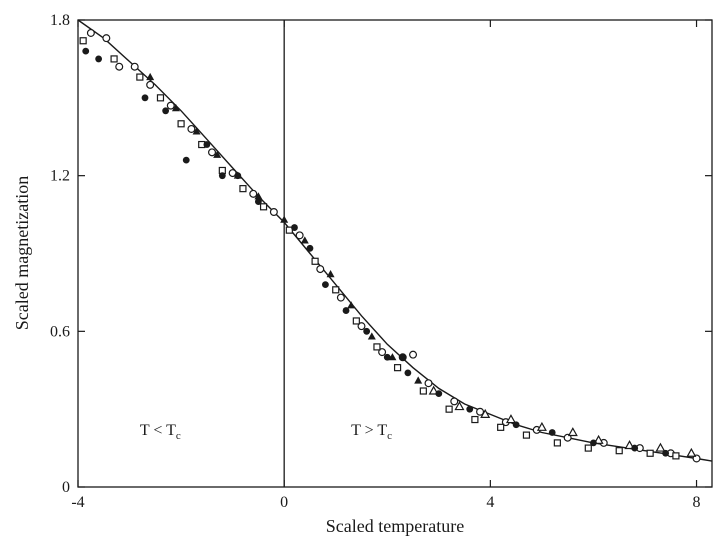  What do you see at coordinates (60, 176) in the screenshot?
I see `y-tick-label: 1.2` at bounding box center [60, 176].